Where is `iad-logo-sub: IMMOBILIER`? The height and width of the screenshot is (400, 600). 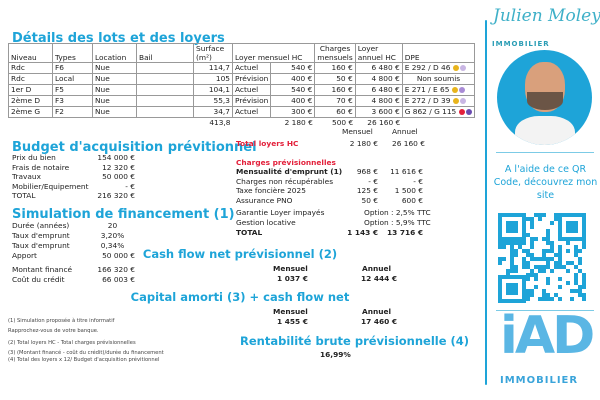
iad-logo-sub: IMMOBILIER is located at coordinates (539, 380).